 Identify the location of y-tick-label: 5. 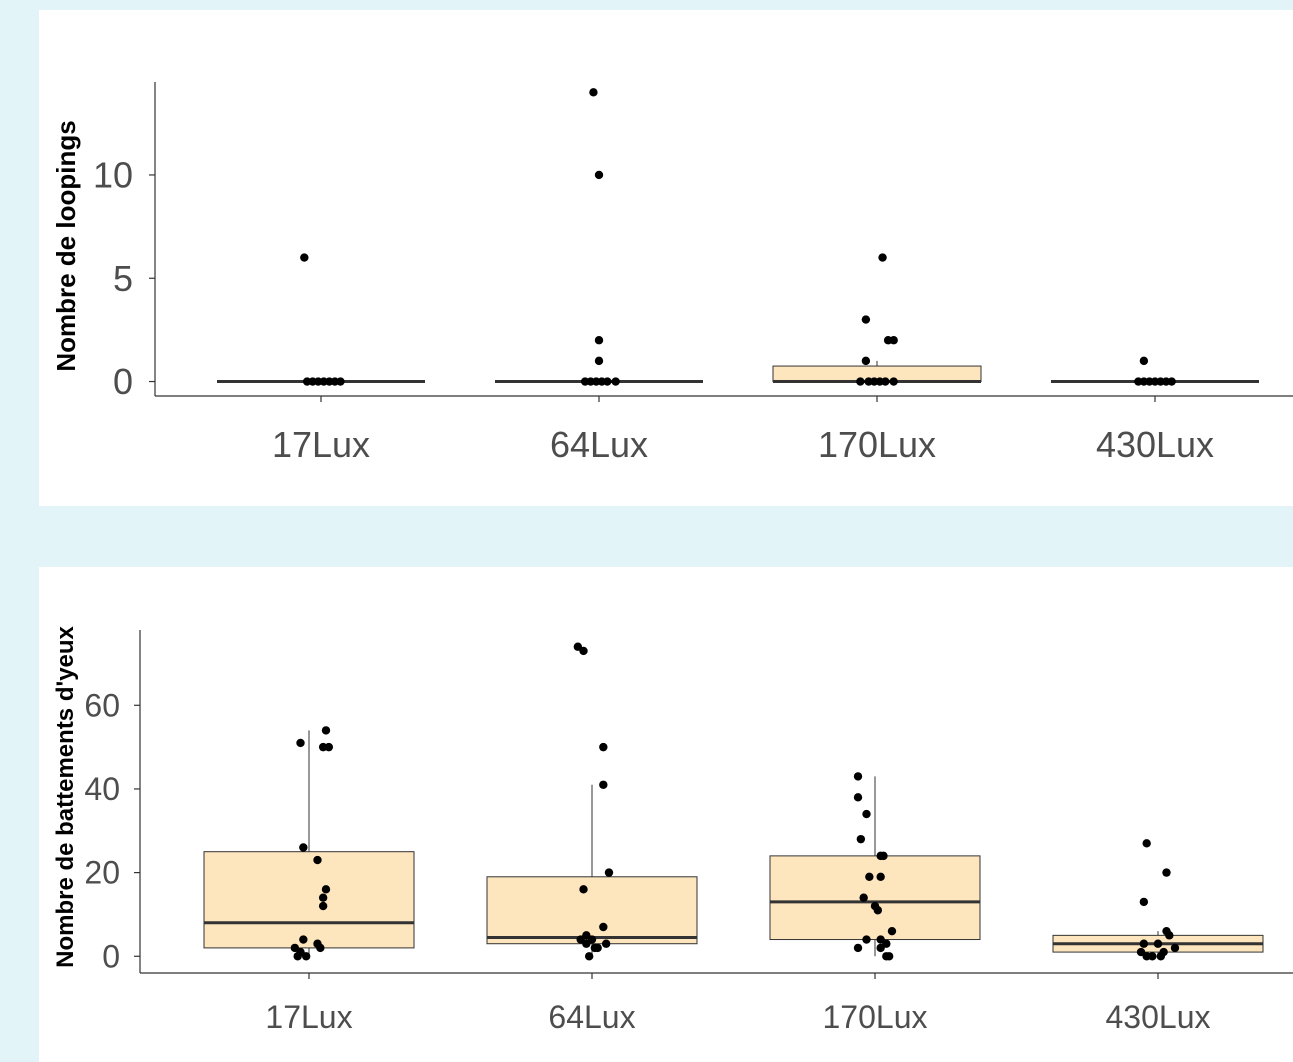
(123, 278).